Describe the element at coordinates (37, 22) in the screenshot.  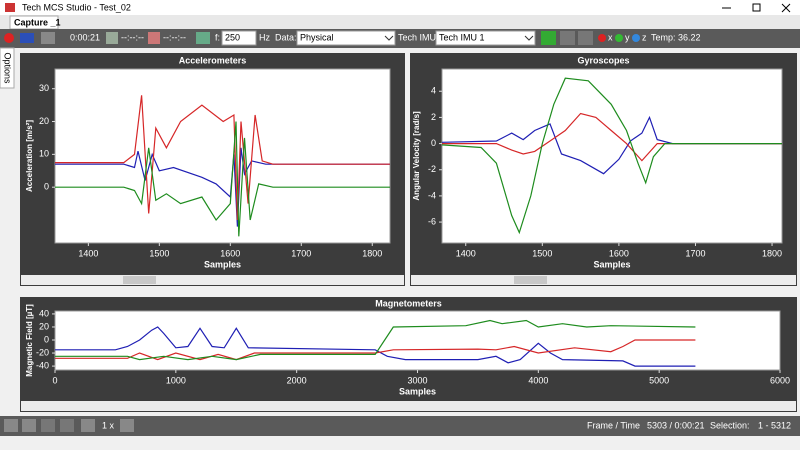
I see `tab-label: Capture _1` at that location.